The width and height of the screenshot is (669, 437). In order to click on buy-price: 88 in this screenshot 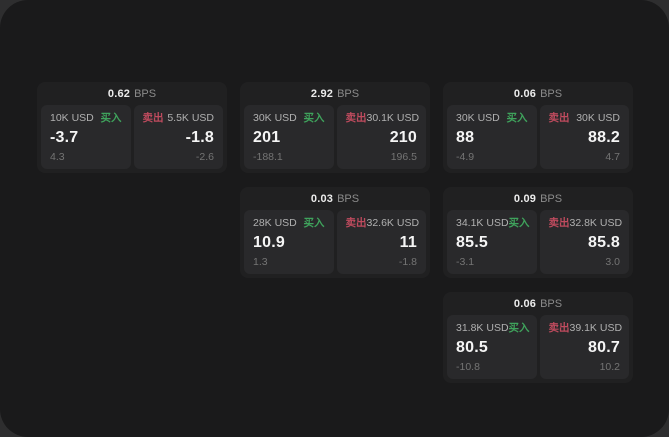, I will do `click(465, 137)`.